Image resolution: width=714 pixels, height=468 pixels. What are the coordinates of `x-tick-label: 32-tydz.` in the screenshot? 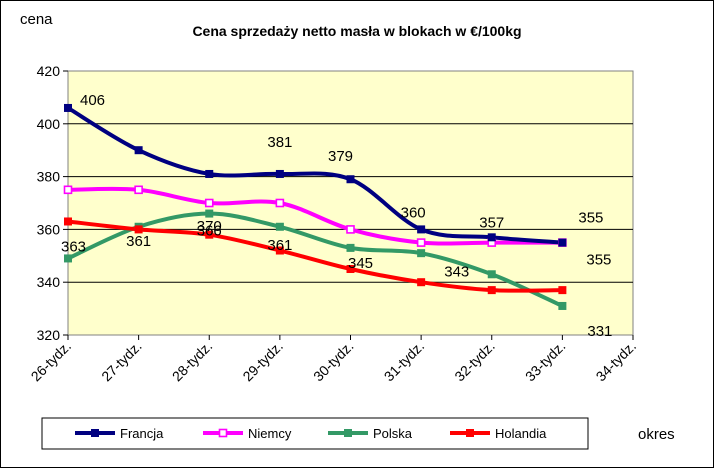 It's located at (474, 361).